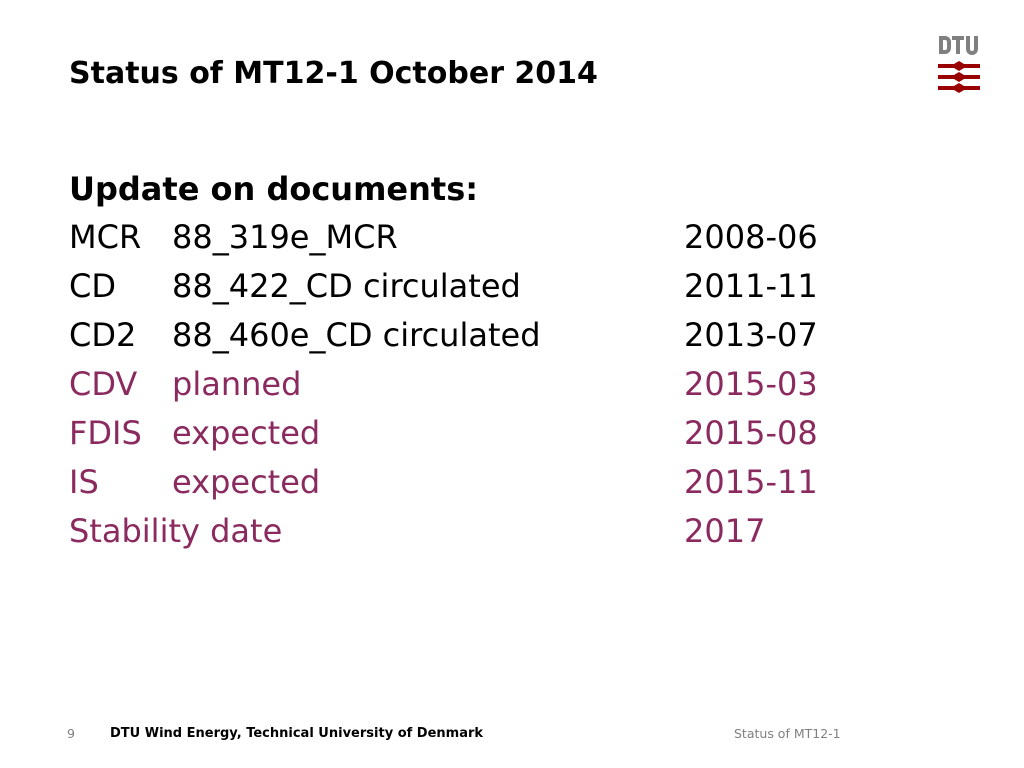 This screenshot has height=768, width=1024. I want to click on document-row-mcr: MCR 88_319e_MCR 2008-06, so click(509, 237).